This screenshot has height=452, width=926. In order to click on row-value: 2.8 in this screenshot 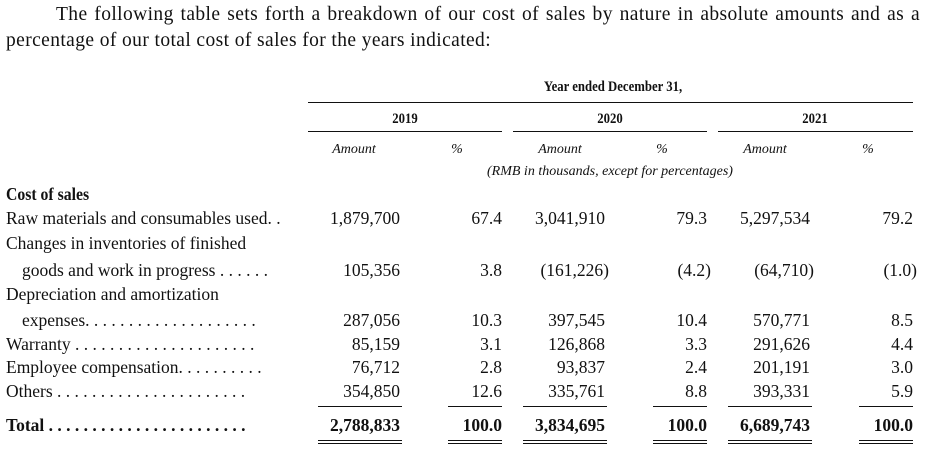, I will do `click(491, 367)`.